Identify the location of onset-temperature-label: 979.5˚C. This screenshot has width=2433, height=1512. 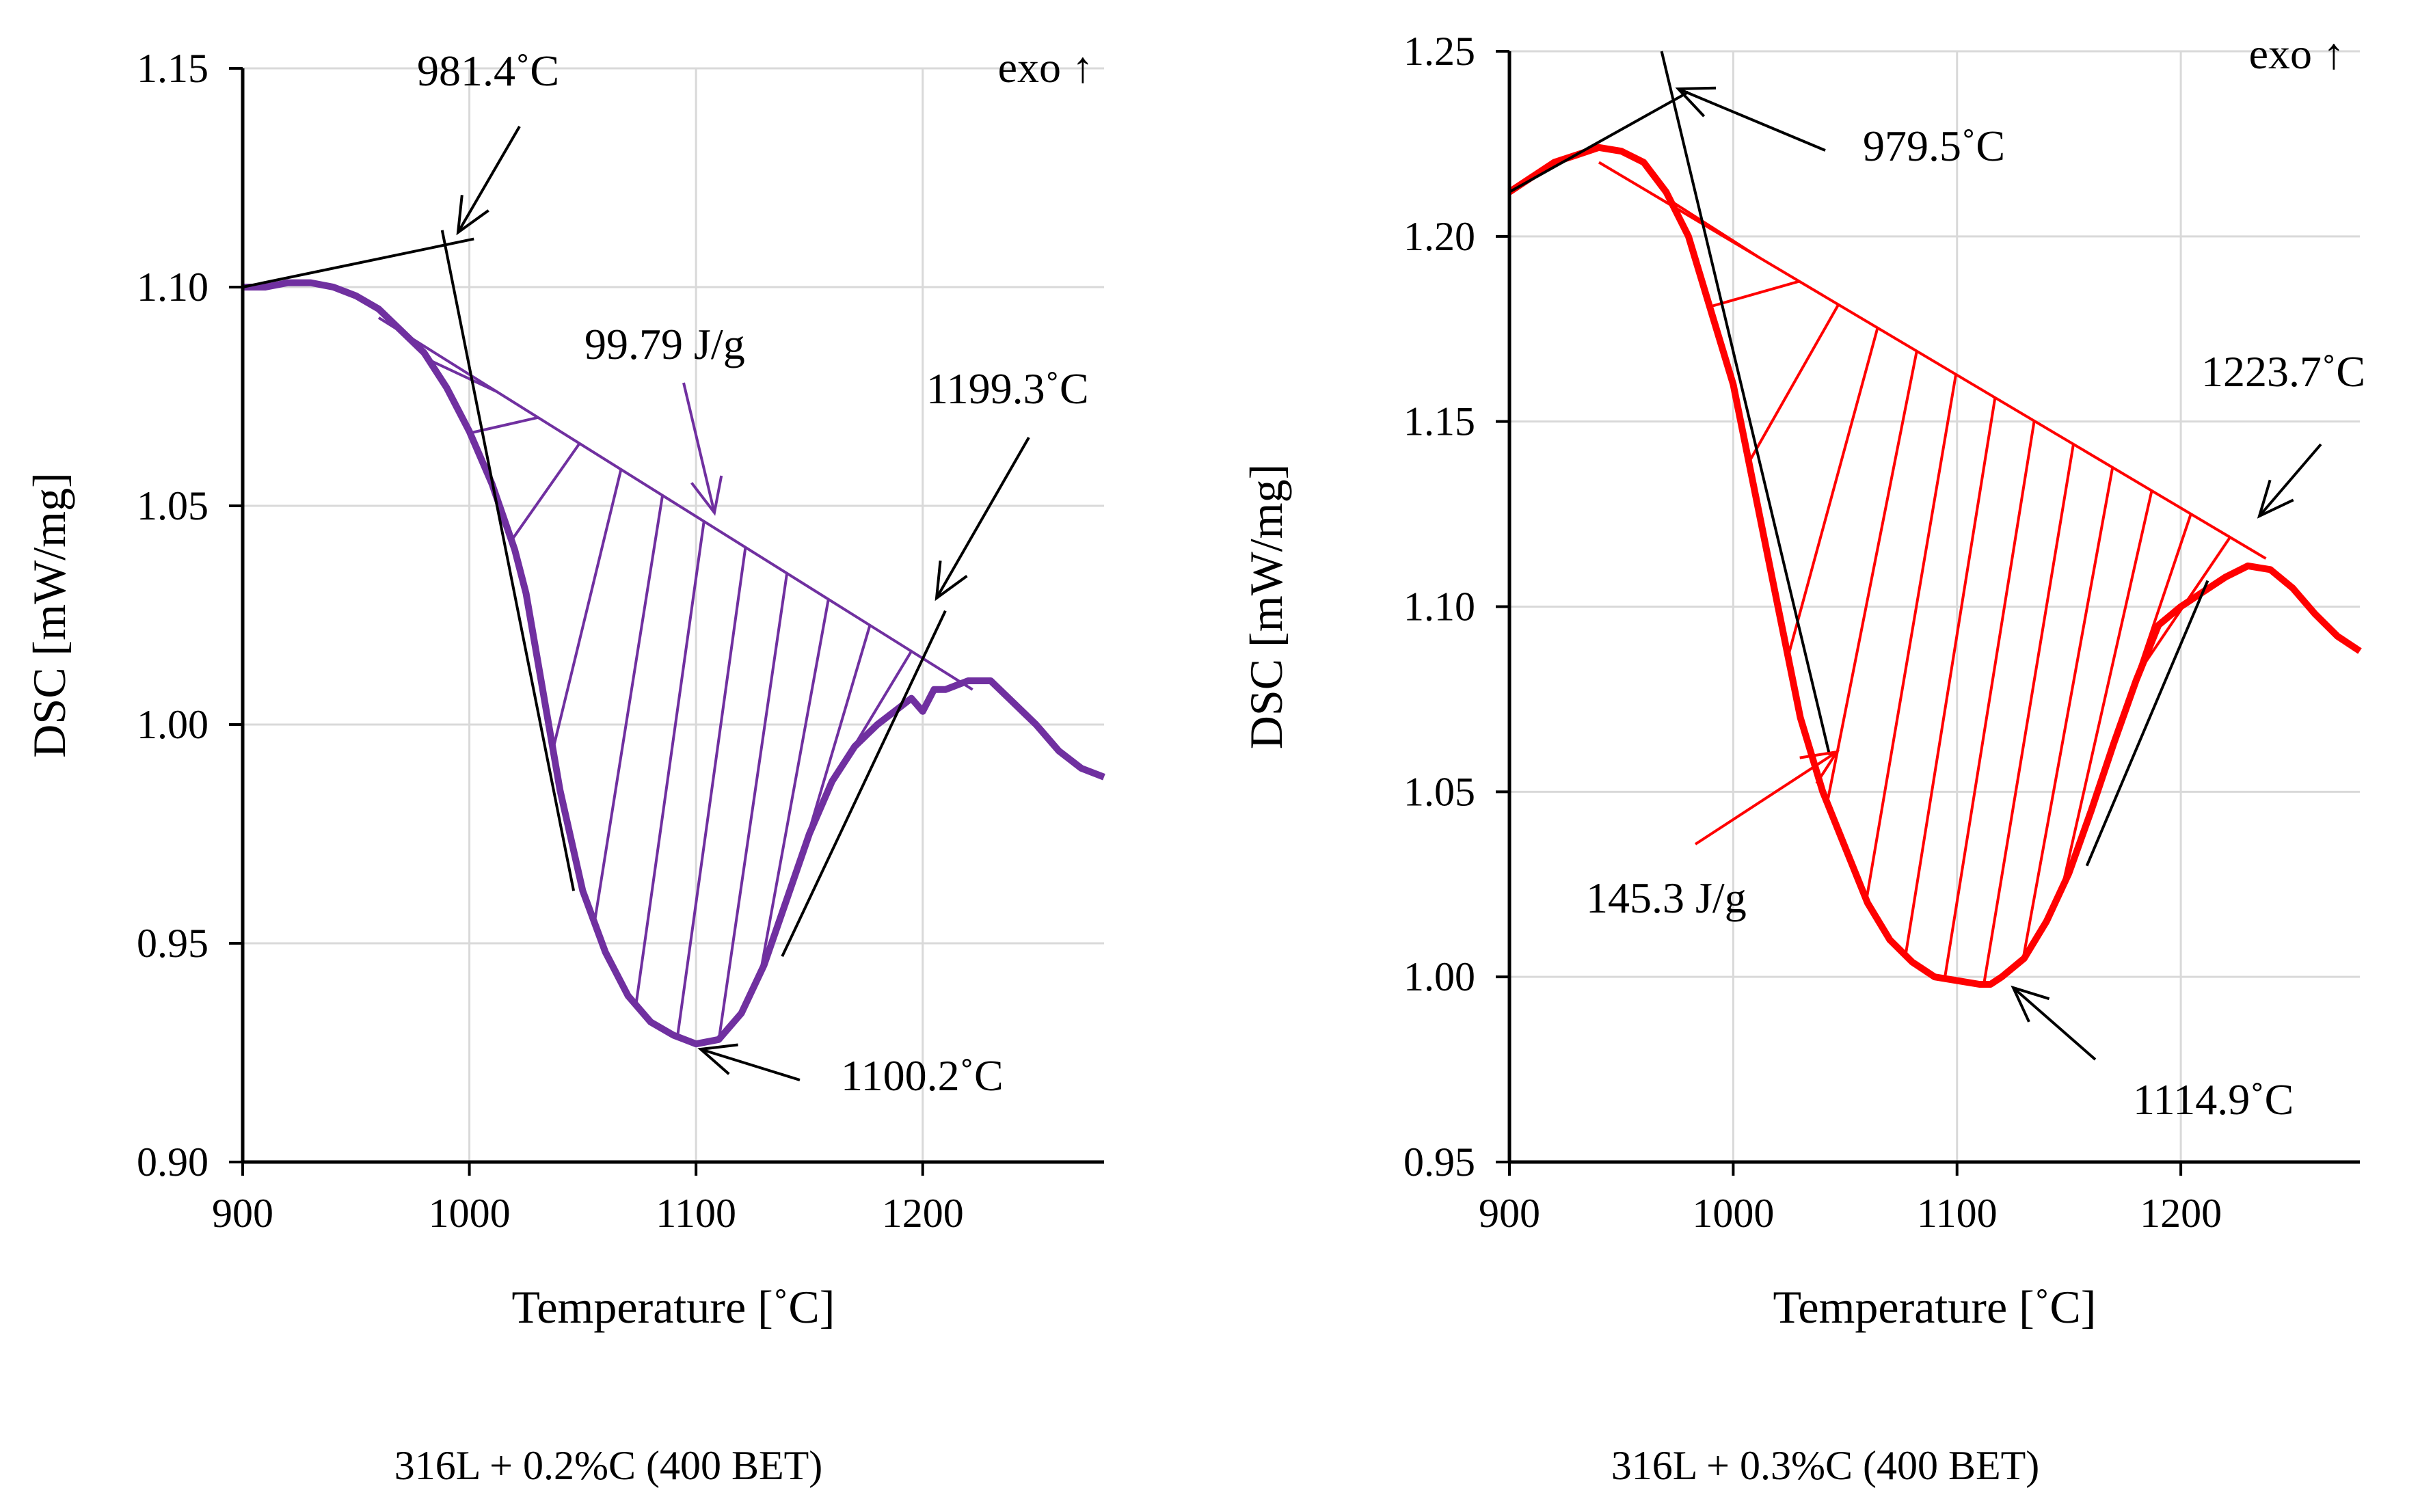
(1934, 146).